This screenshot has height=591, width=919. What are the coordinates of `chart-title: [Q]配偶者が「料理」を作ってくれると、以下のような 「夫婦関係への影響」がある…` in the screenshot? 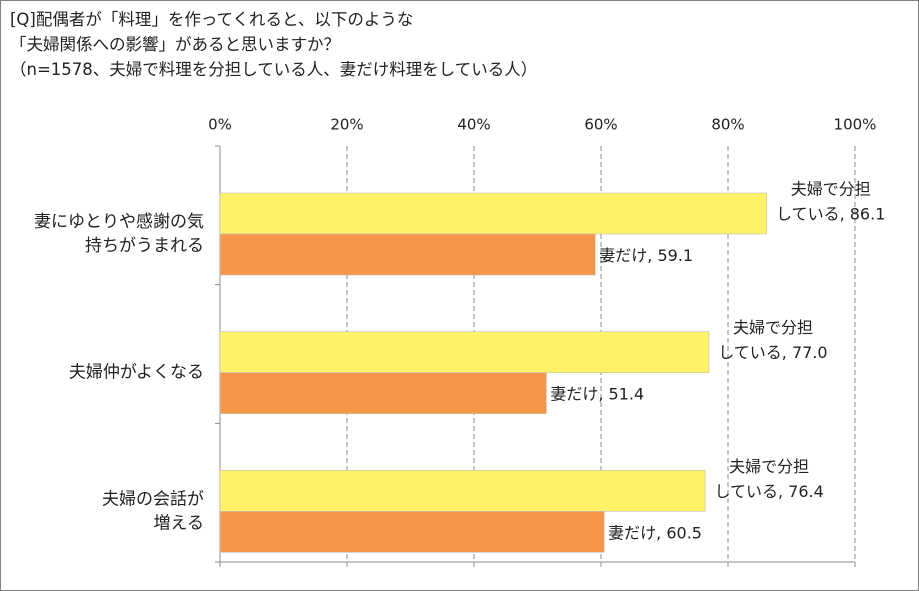 It's located at (273, 44).